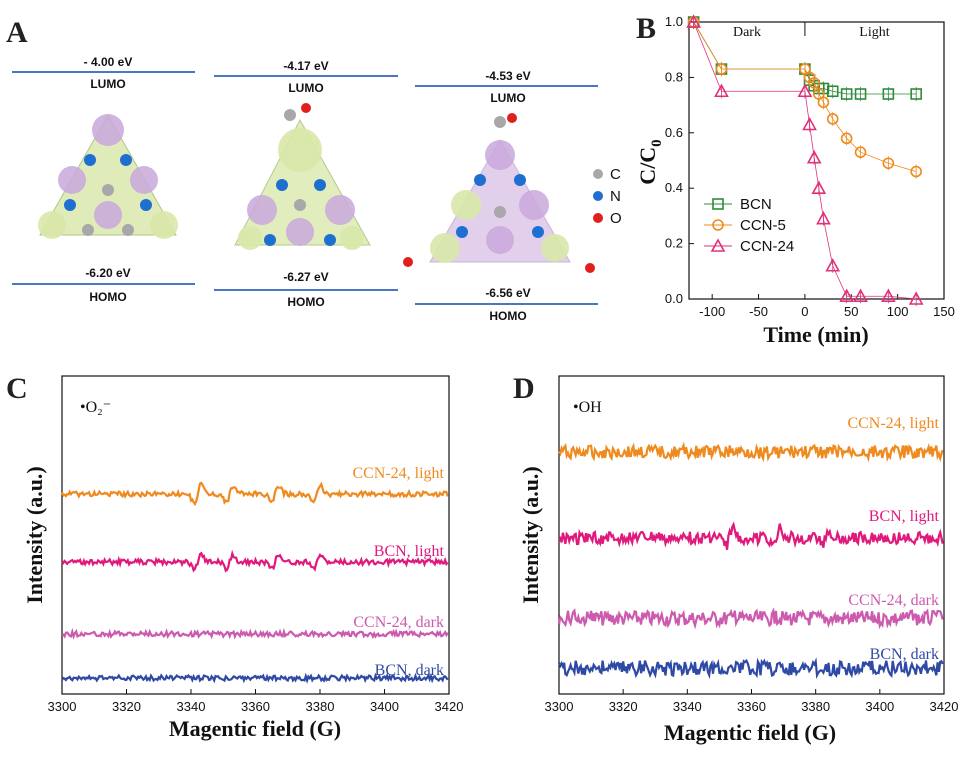 The image size is (978, 768). Describe the element at coordinates (305, 277) in the screenshot. I see `homo-energy: -6.27 eV` at that location.